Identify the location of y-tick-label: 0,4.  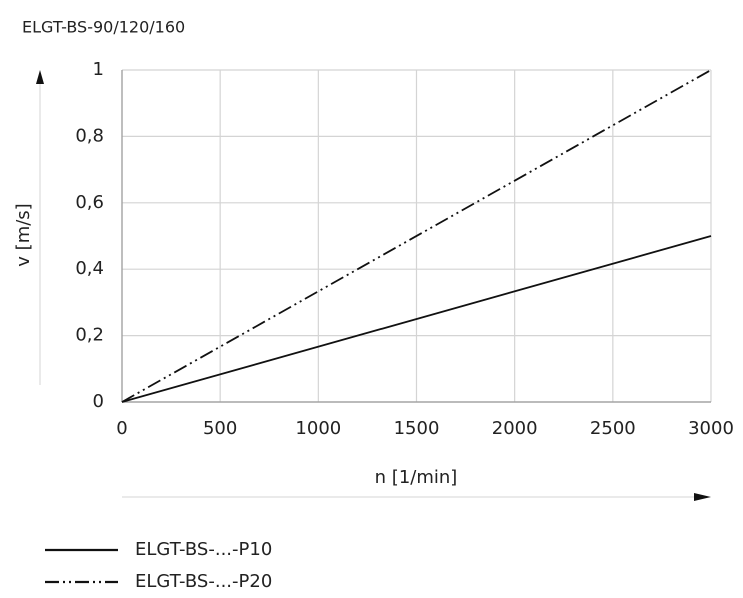
(89, 268).